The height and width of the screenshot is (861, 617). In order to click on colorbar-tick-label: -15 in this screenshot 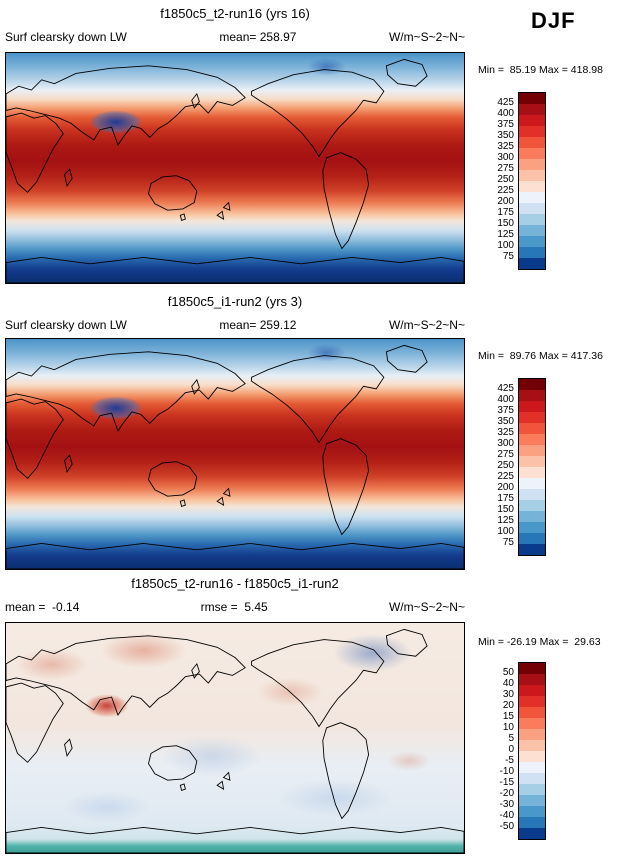, I will do `click(506, 782)`.